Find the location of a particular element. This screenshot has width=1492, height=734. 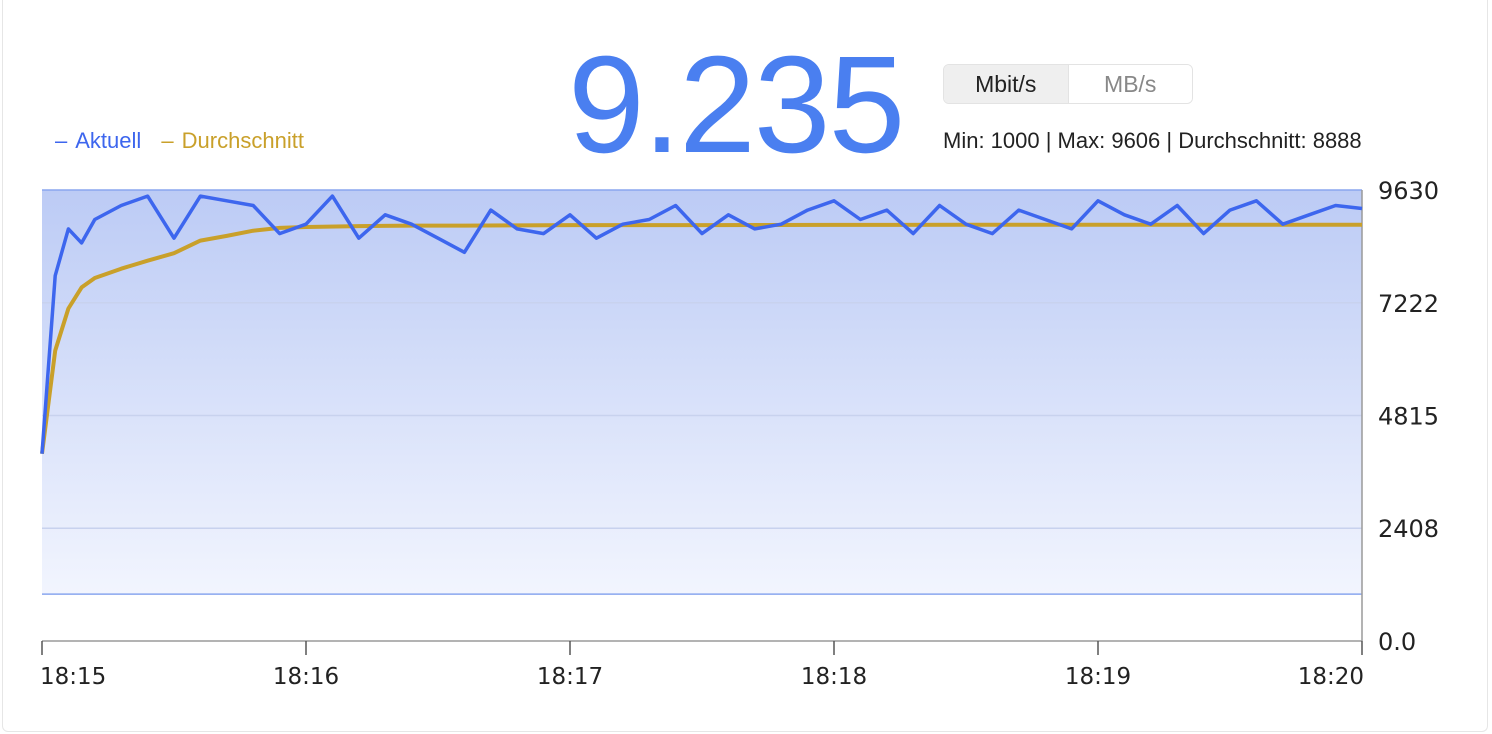

y-tick-label: 0.0 is located at coordinates (1397, 642).